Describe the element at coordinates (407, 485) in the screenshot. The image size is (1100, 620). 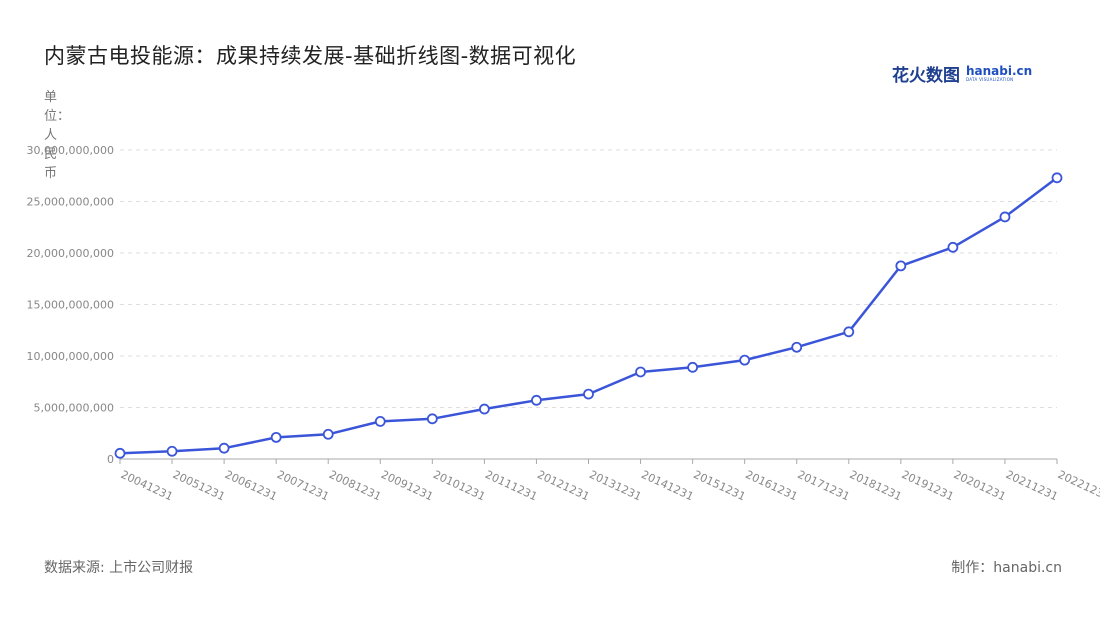
I see `x-tick-label: 20091231` at that location.